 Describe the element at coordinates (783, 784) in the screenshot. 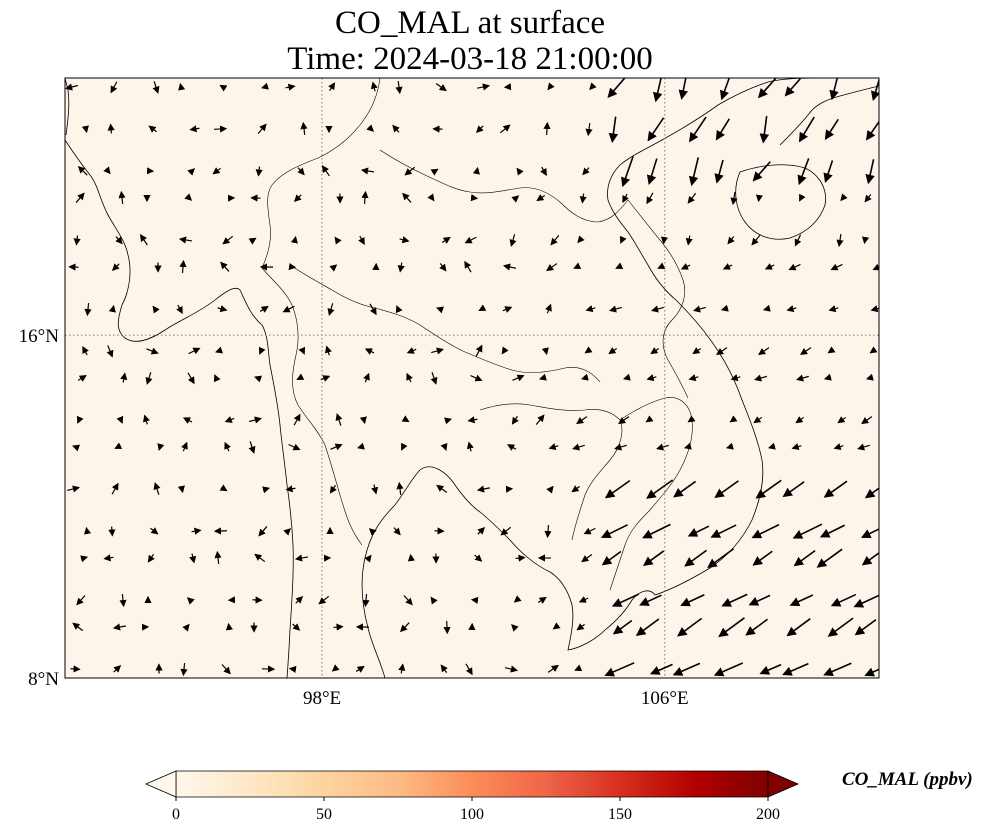

I see `colorbar-extend-high` at that location.